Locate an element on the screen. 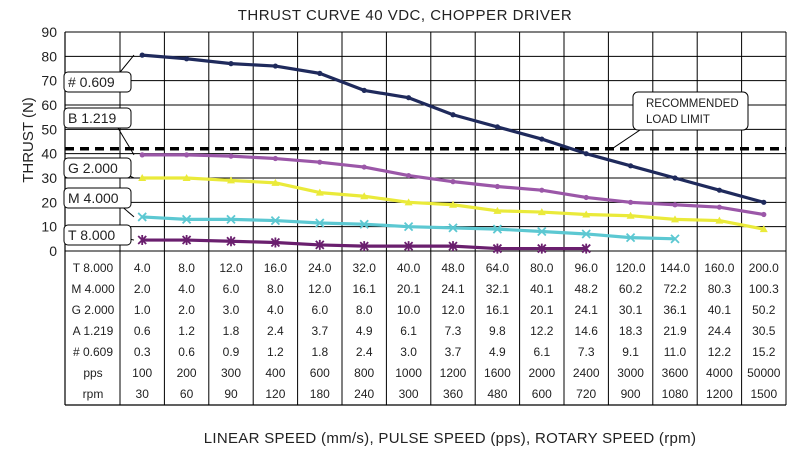 The image size is (806, 458). table-cell: 40.0 is located at coordinates (409, 268).